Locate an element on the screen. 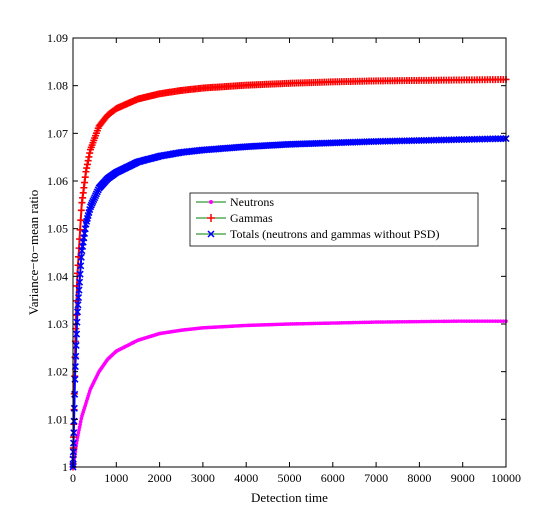 Image resolution: width=558 pixels, height=527 pixels. legend-label: Neutrons is located at coordinates (252, 202).